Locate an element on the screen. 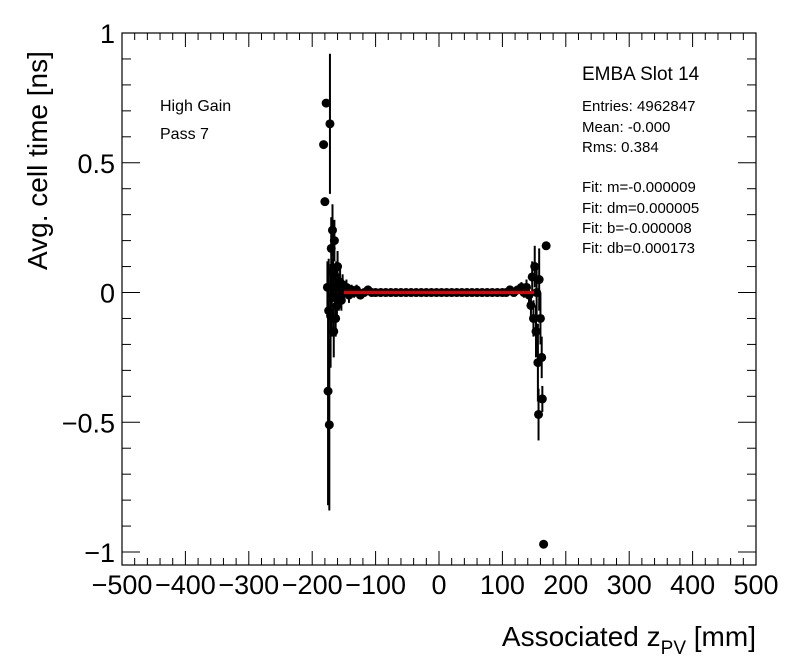  x-axis-label: Associated zPV [mm] is located at coordinates (629, 640).